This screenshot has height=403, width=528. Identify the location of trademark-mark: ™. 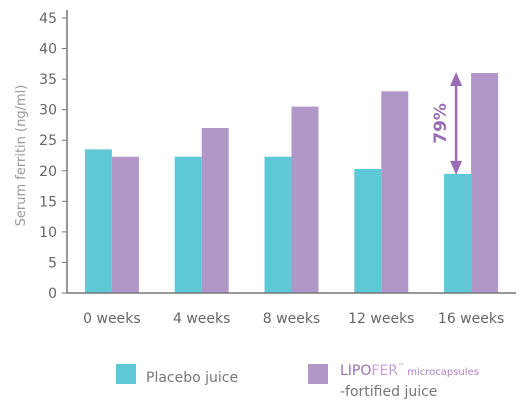
(401, 366).